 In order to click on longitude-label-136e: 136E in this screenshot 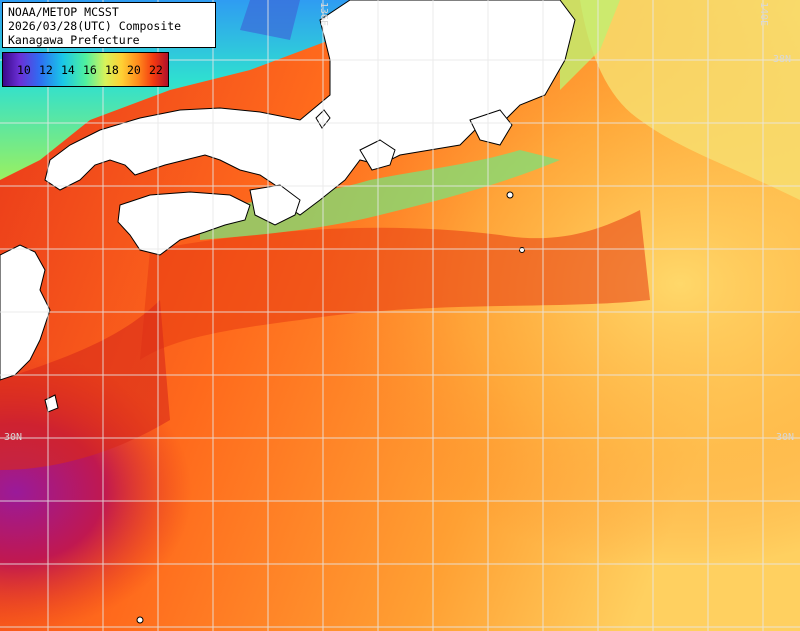, I will do `click(323, 14)`.